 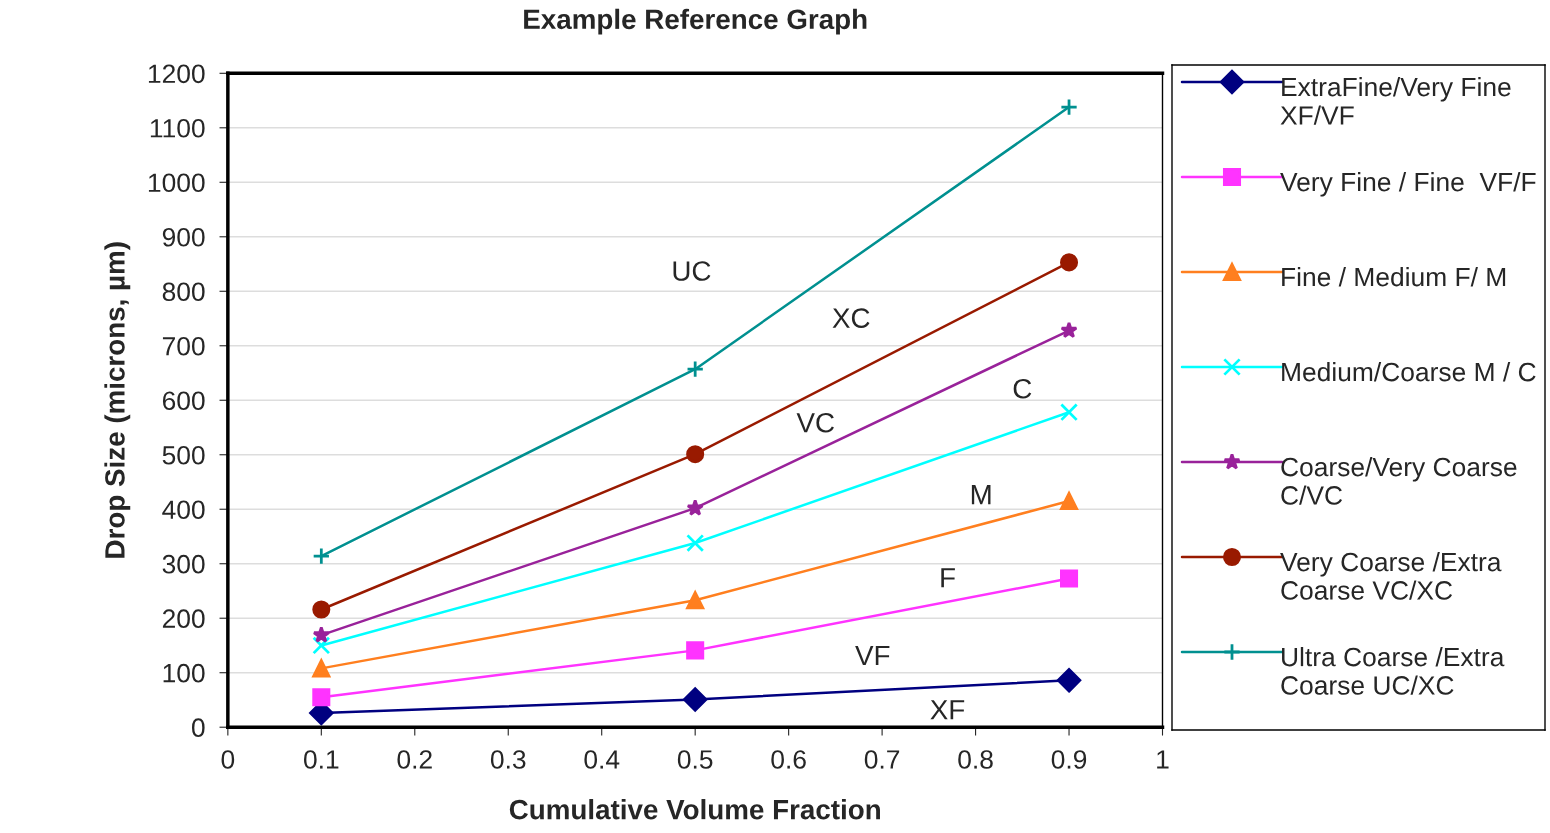 What do you see at coordinates (975, 759) in the screenshot?
I see `x-tick-label: 0.8` at bounding box center [975, 759].